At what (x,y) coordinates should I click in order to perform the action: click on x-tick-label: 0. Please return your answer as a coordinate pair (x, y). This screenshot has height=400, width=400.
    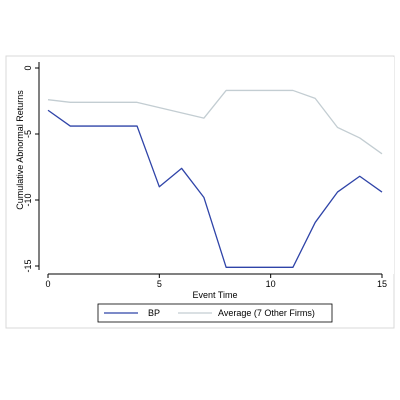
    Looking at the image, I should click on (47, 284).